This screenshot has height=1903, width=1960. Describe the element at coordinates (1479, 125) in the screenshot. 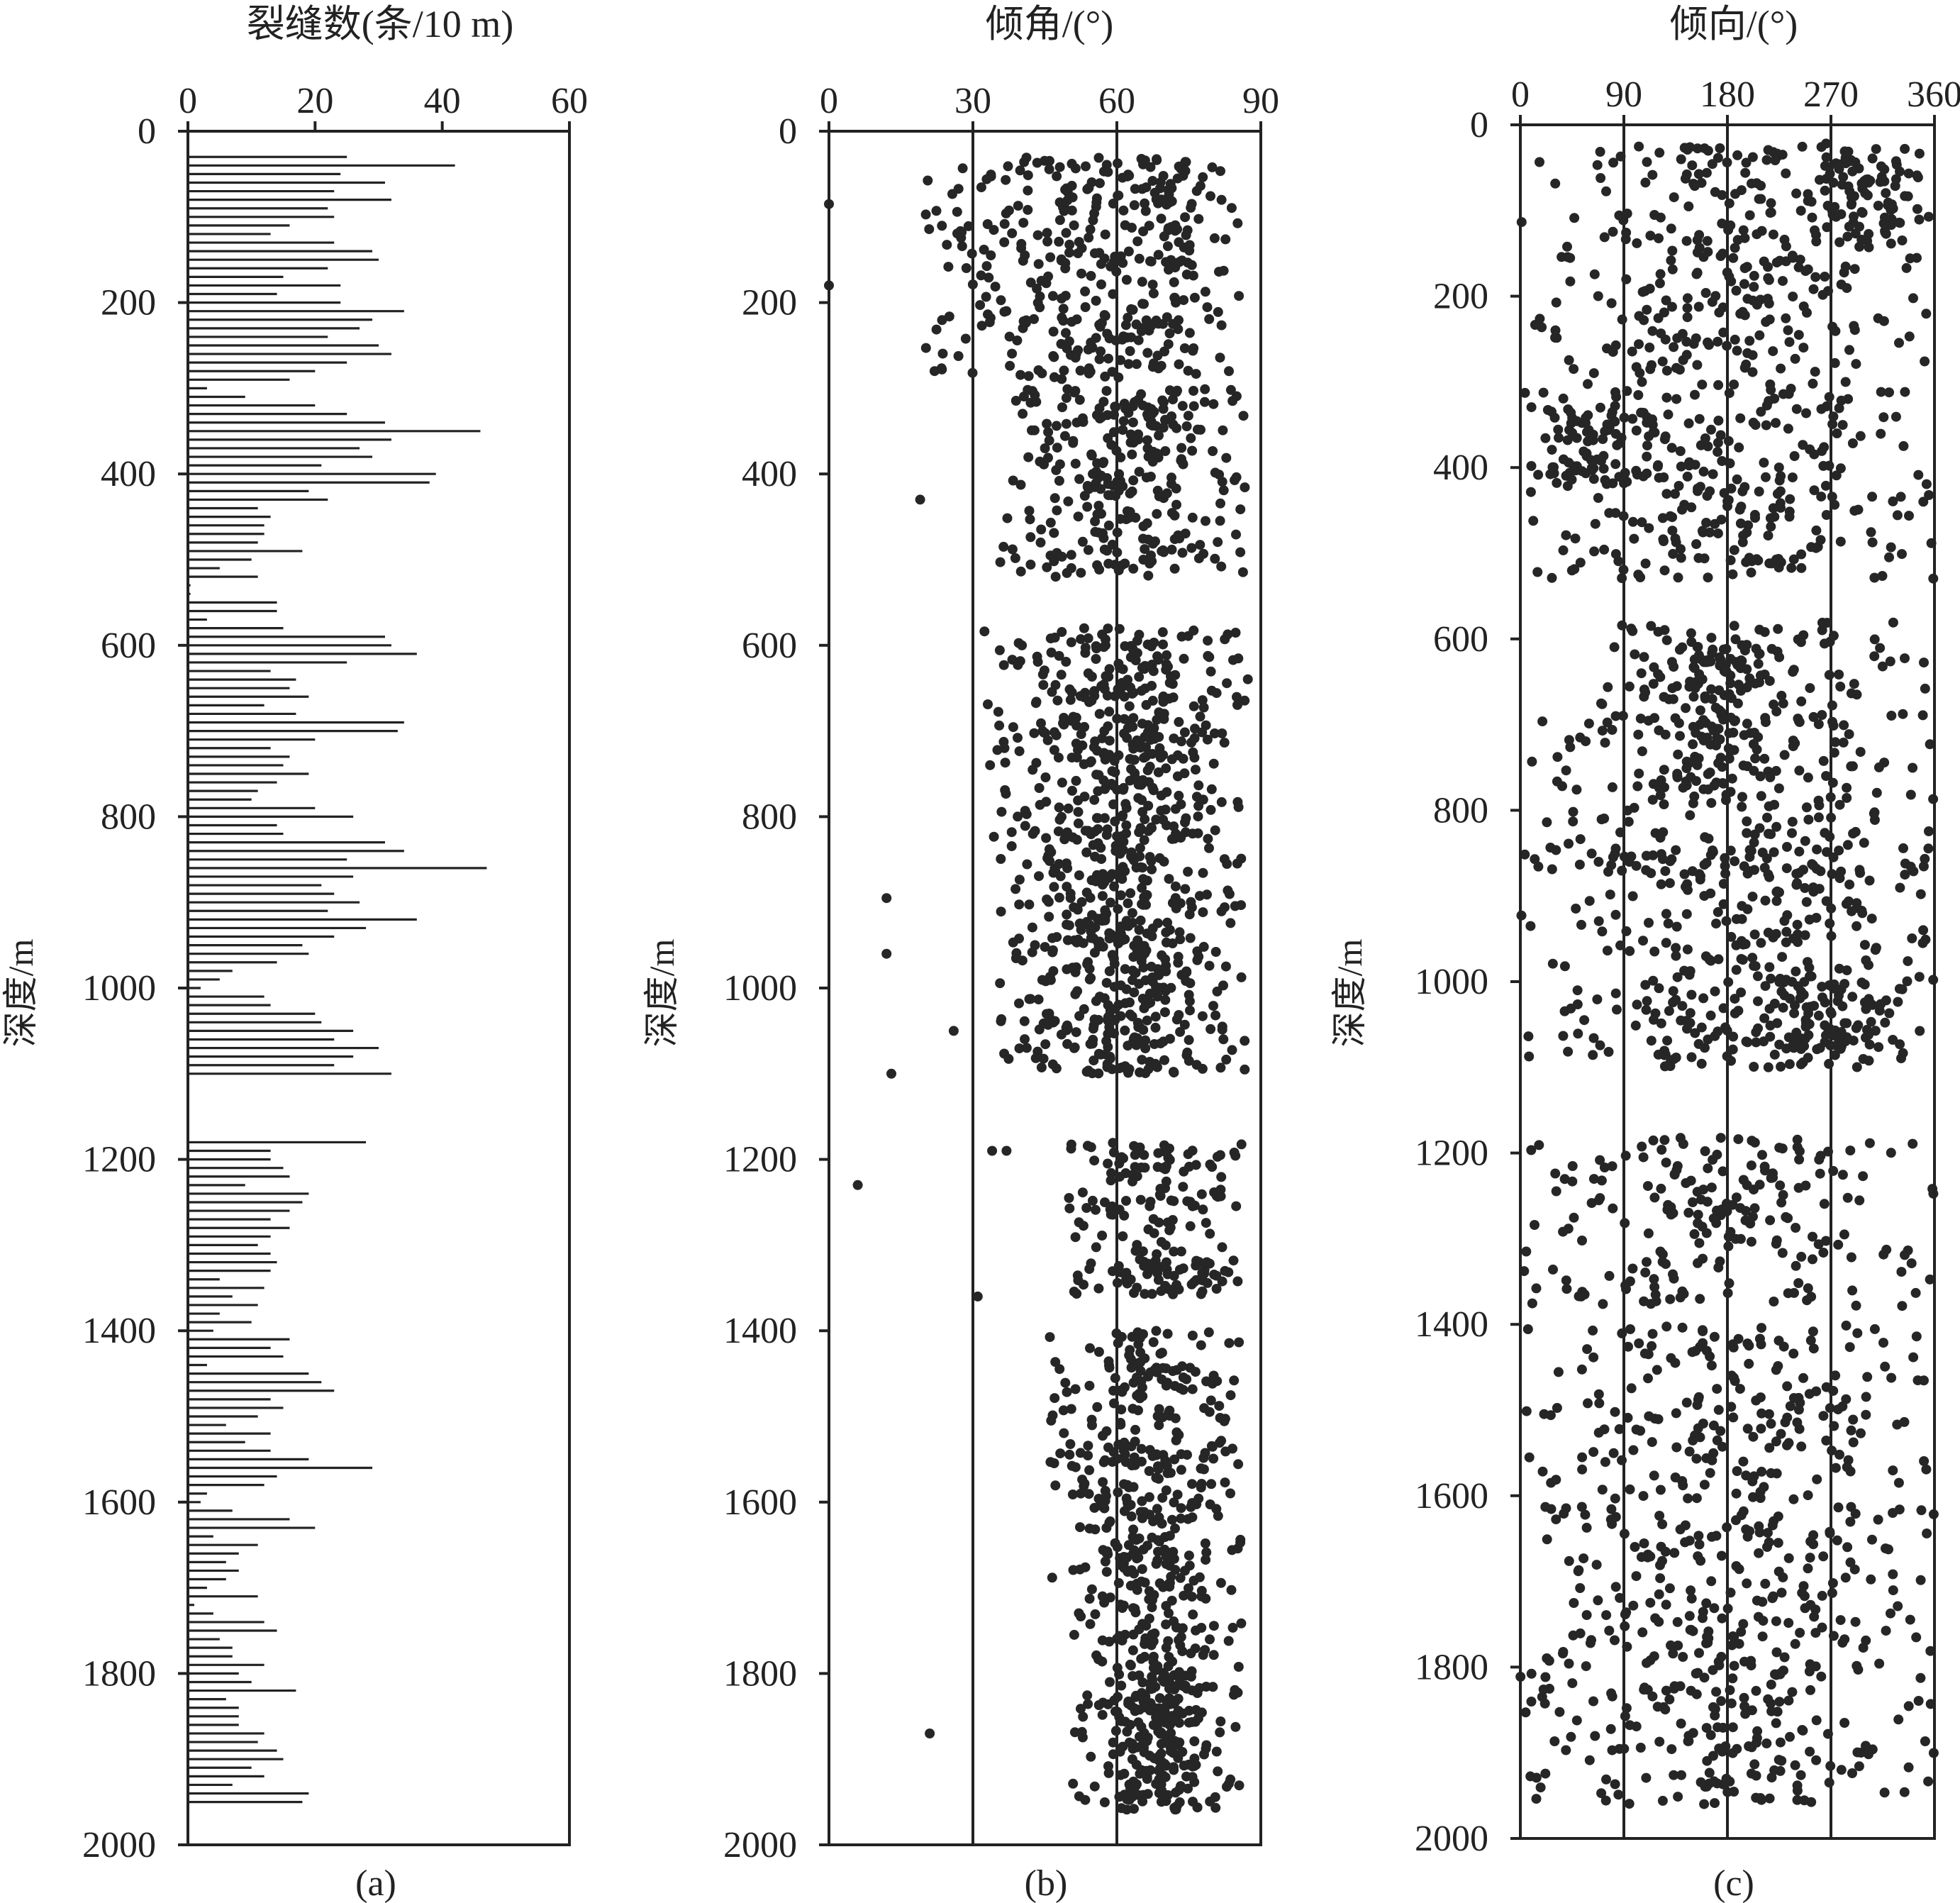

I see `y-tick-label: 0` at that location.